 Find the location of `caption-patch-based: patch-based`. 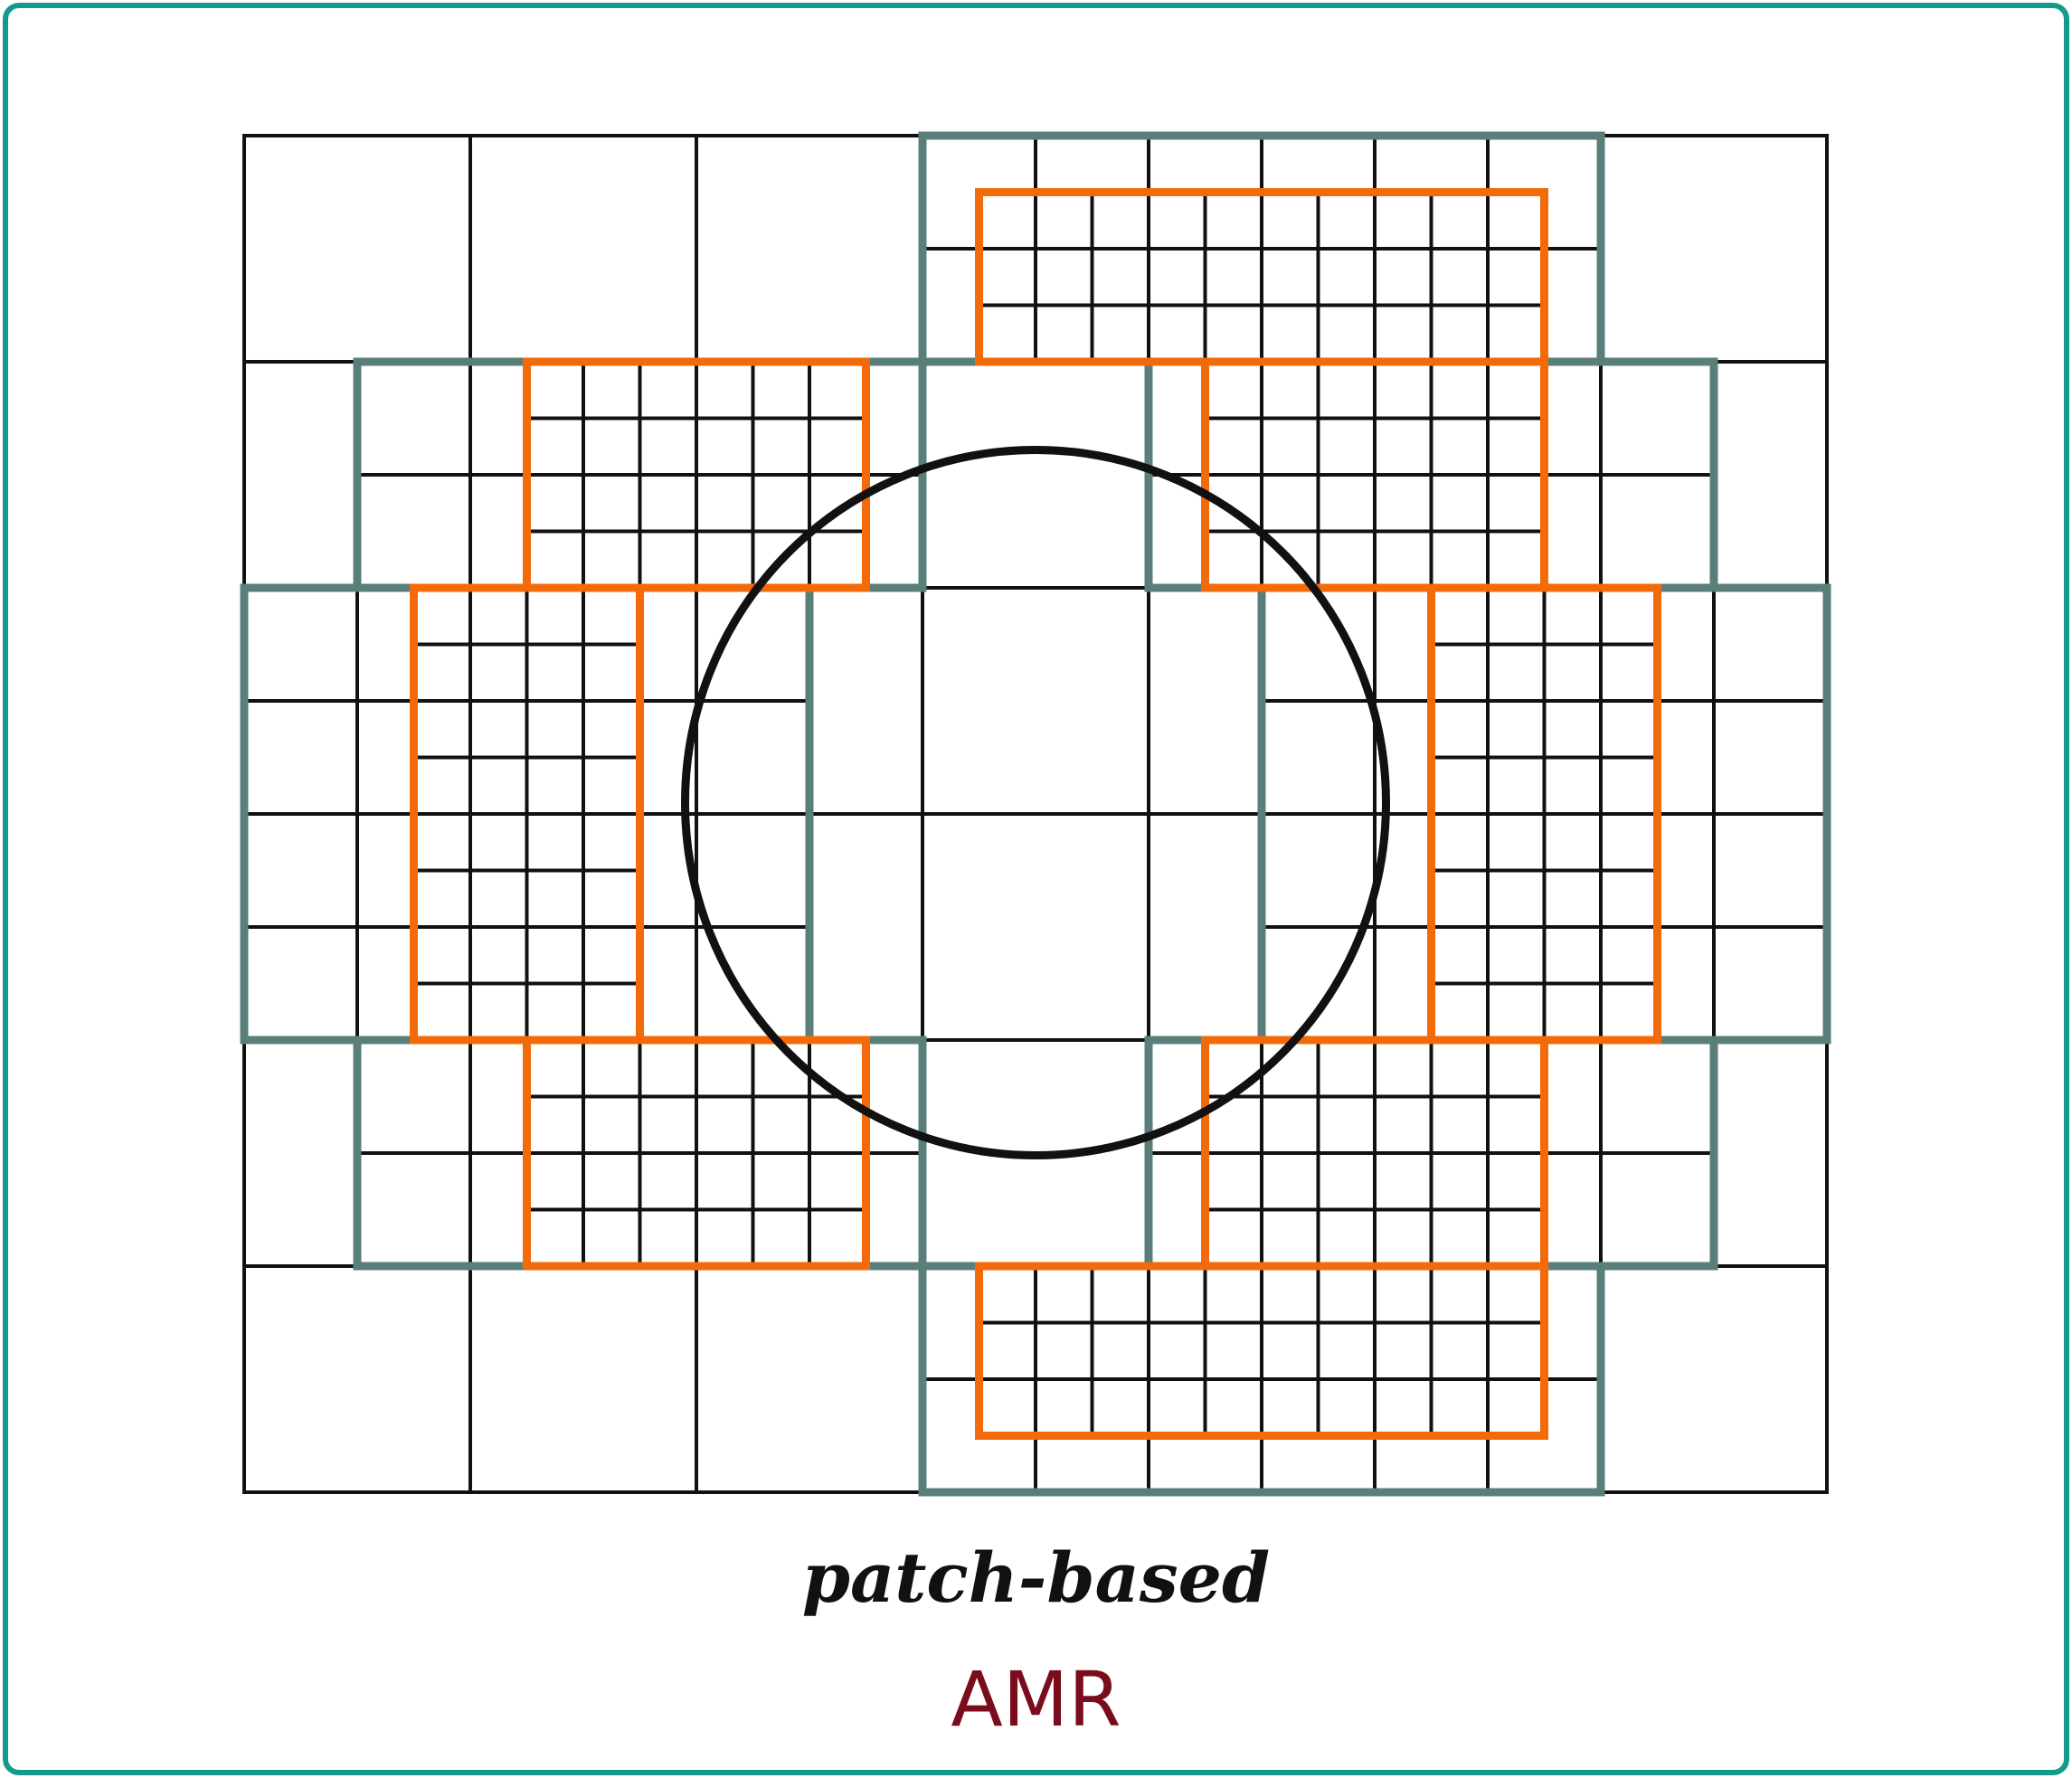

caption-patch-based: patch-based is located at coordinates (1036, 1577).